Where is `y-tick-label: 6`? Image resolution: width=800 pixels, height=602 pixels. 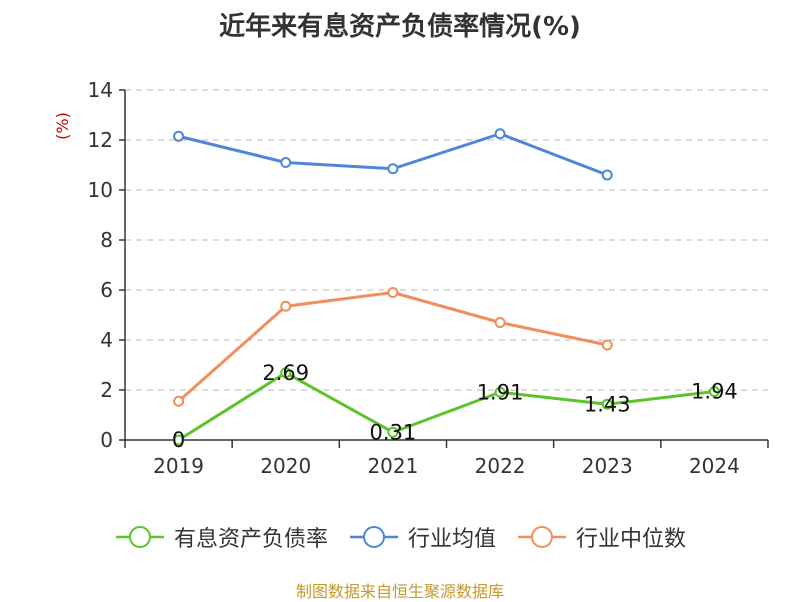
y-tick-label: 6 is located at coordinates (106, 290).